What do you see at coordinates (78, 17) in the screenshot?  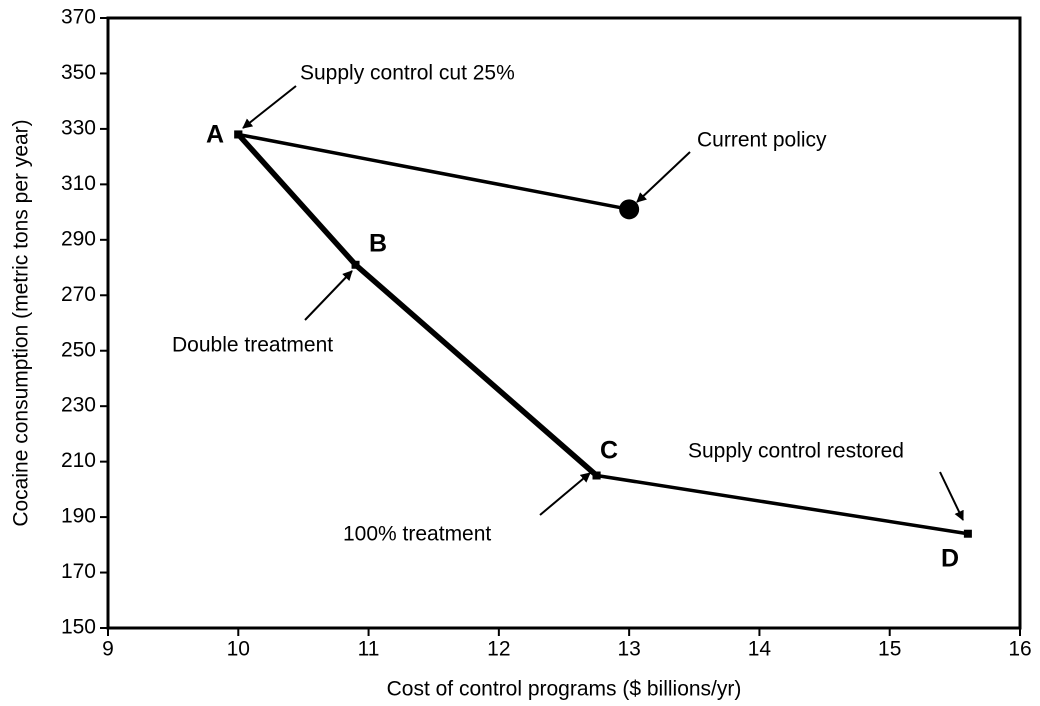 I see `y-tick-label: 370` at bounding box center [78, 17].